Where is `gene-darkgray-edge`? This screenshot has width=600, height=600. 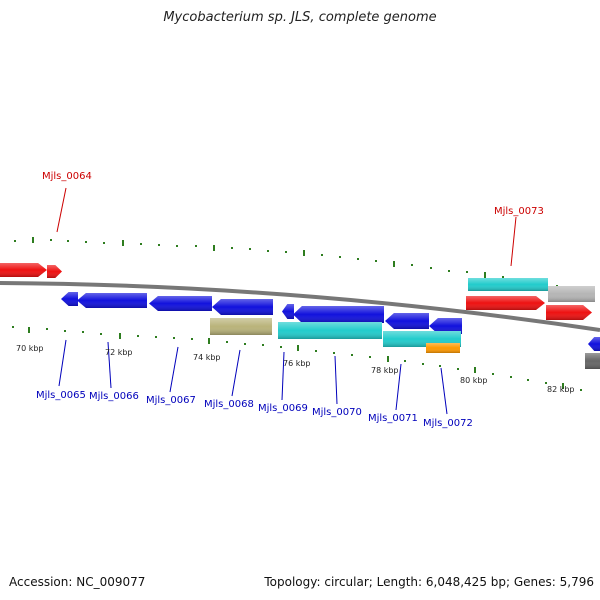
gene-darkgray-edge is located at coordinates (592, 361).